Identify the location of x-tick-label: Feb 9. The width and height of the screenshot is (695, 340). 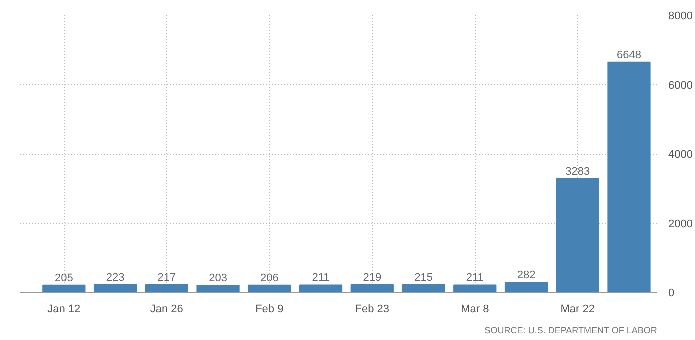
(270, 310).